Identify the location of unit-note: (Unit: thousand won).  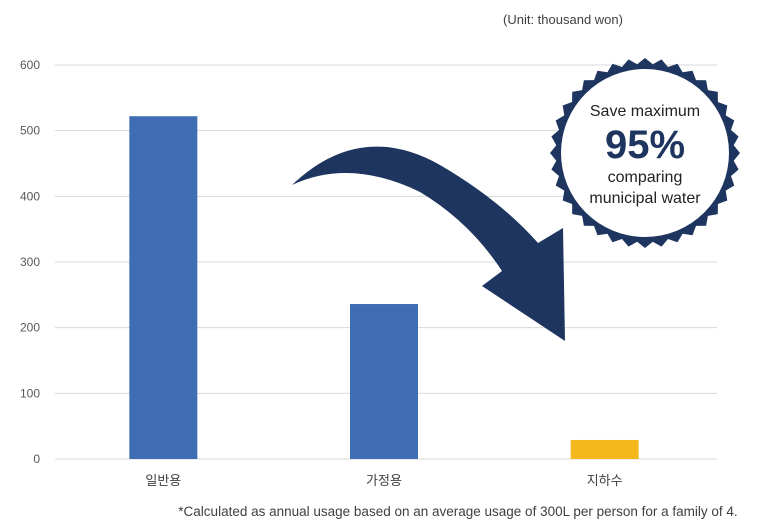
(563, 19).